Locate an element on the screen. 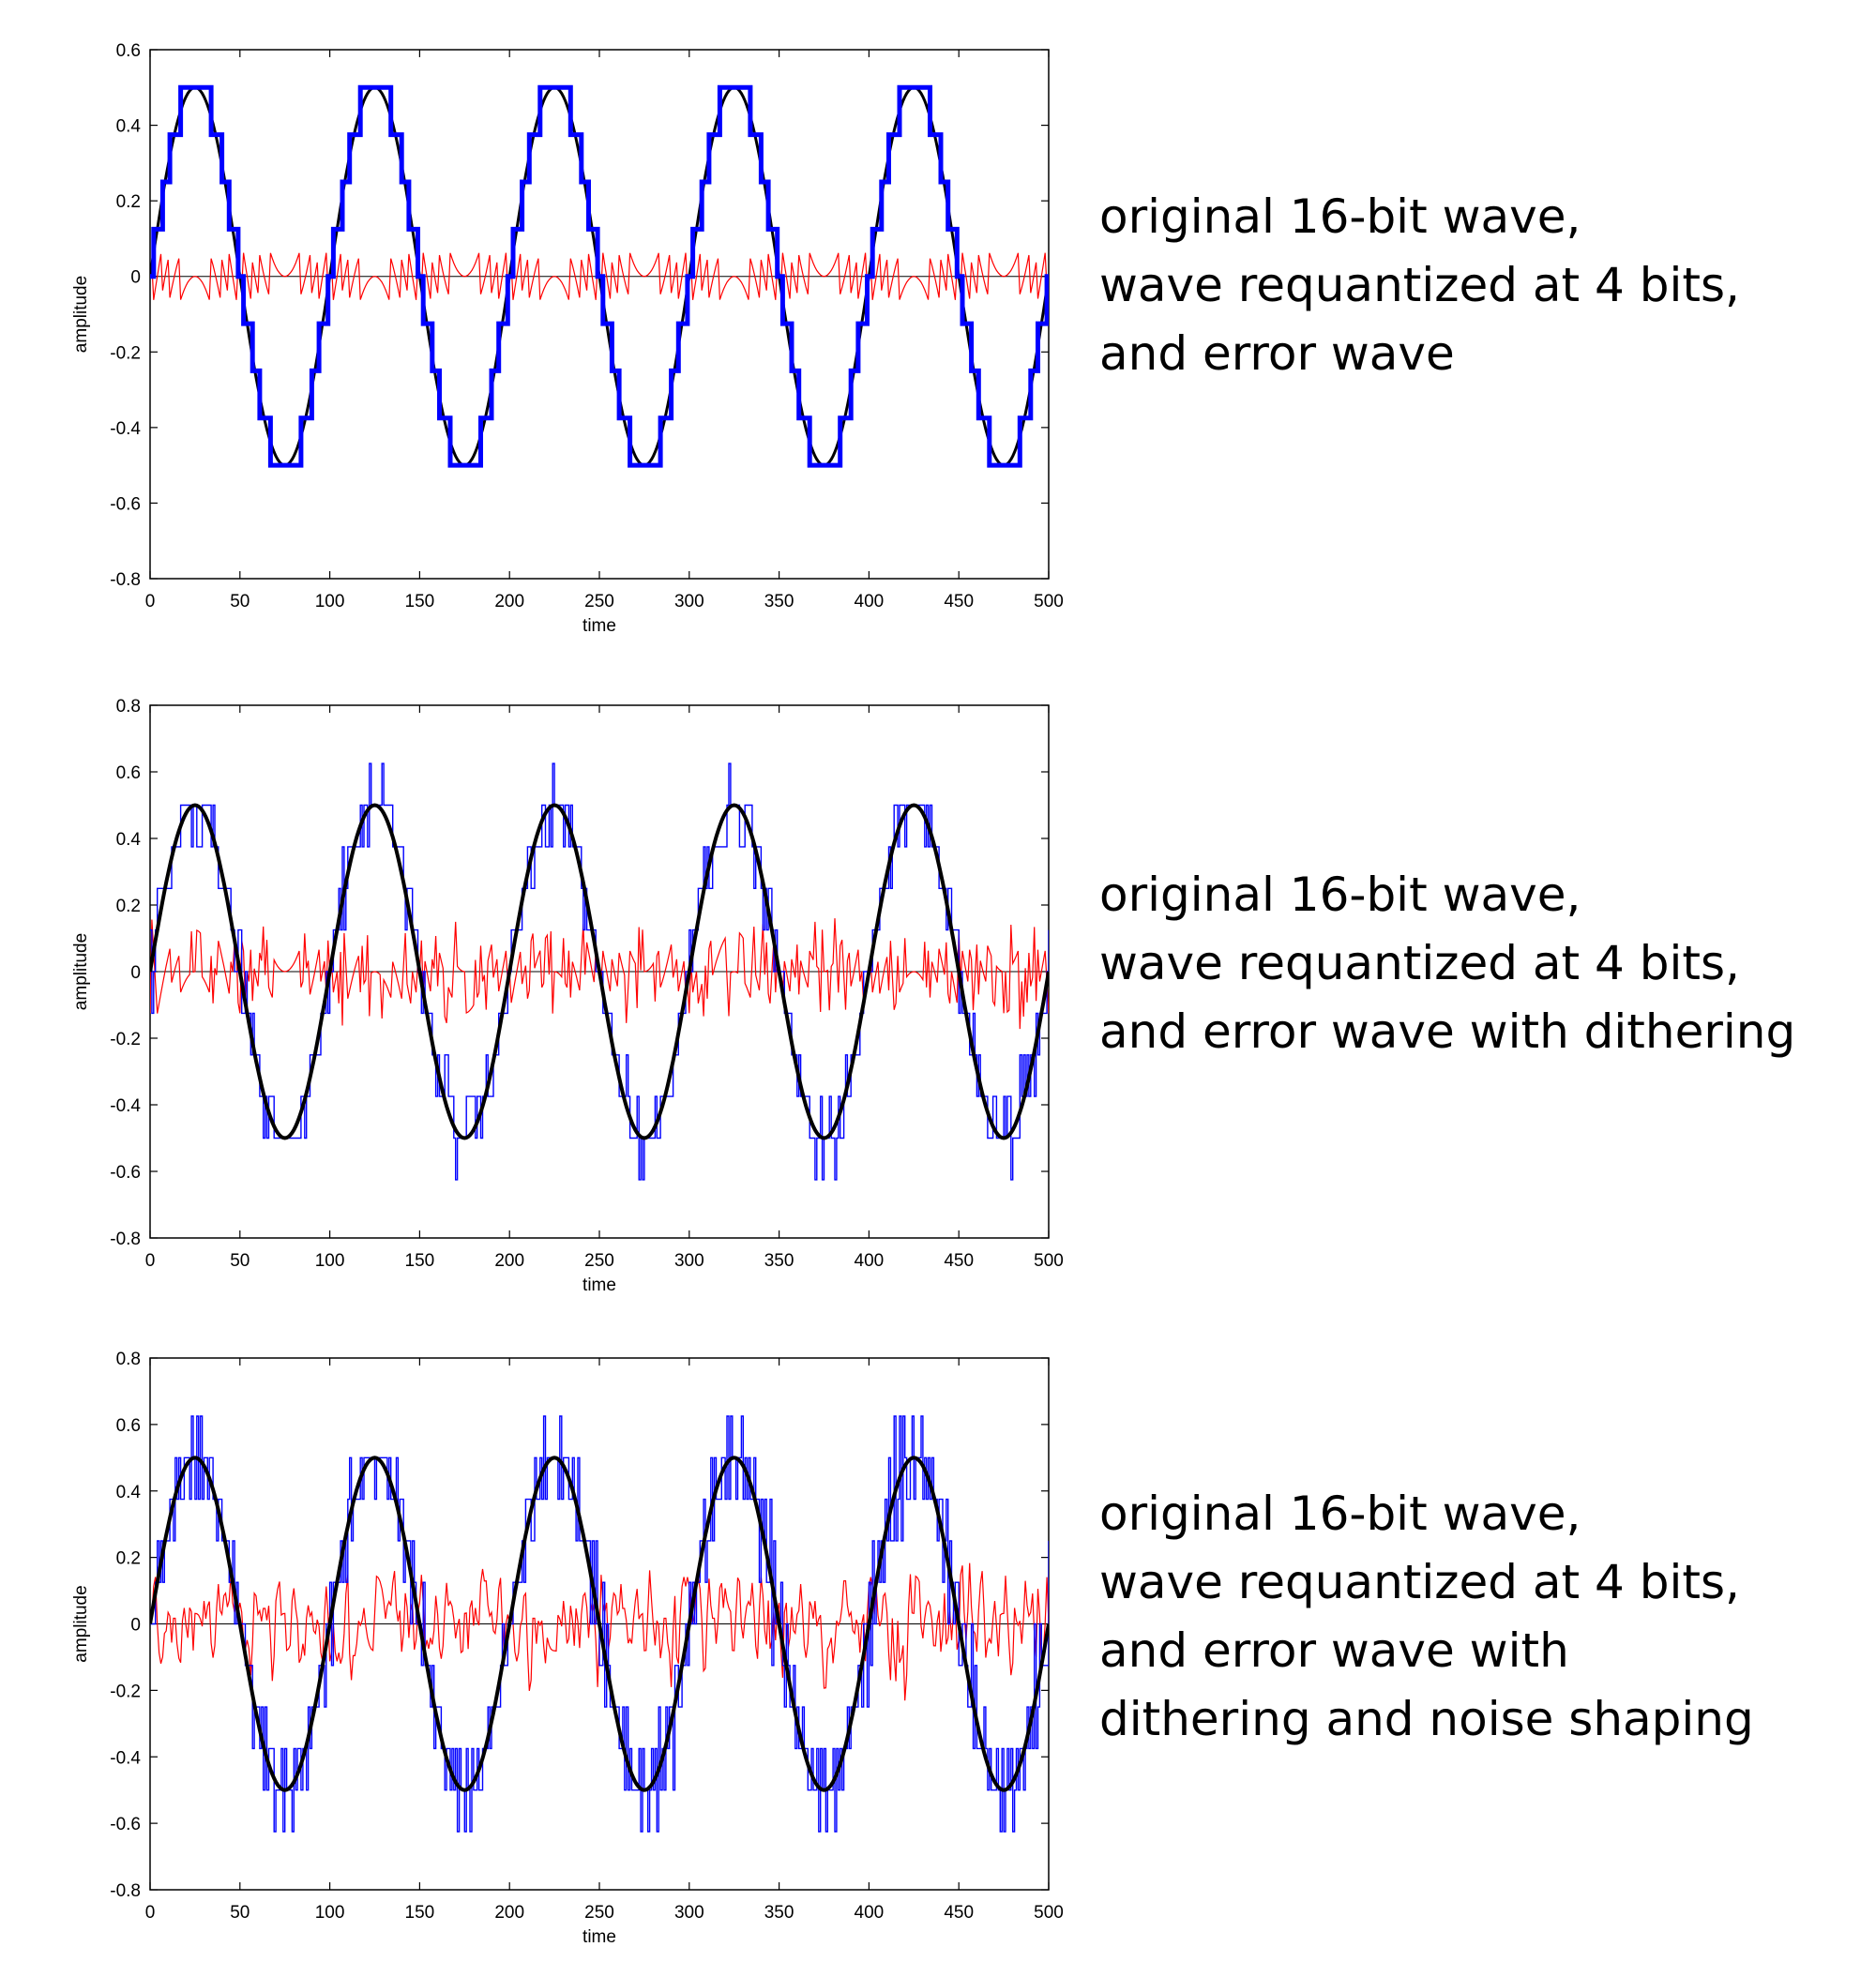  caption-2-line-1: original 16-bit wave, is located at coordinates (1340, 895).